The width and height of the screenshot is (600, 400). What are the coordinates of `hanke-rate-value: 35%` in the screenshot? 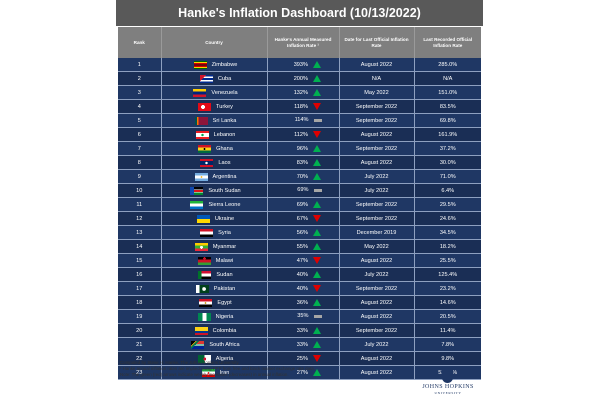 It's located at (303, 316).